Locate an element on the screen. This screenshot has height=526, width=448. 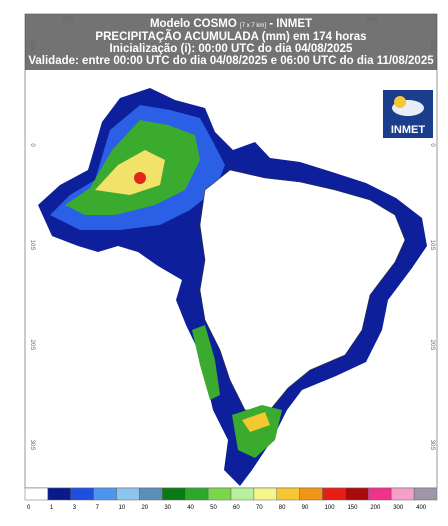
colorbar-label: 400 is located at coordinates (421, 508).